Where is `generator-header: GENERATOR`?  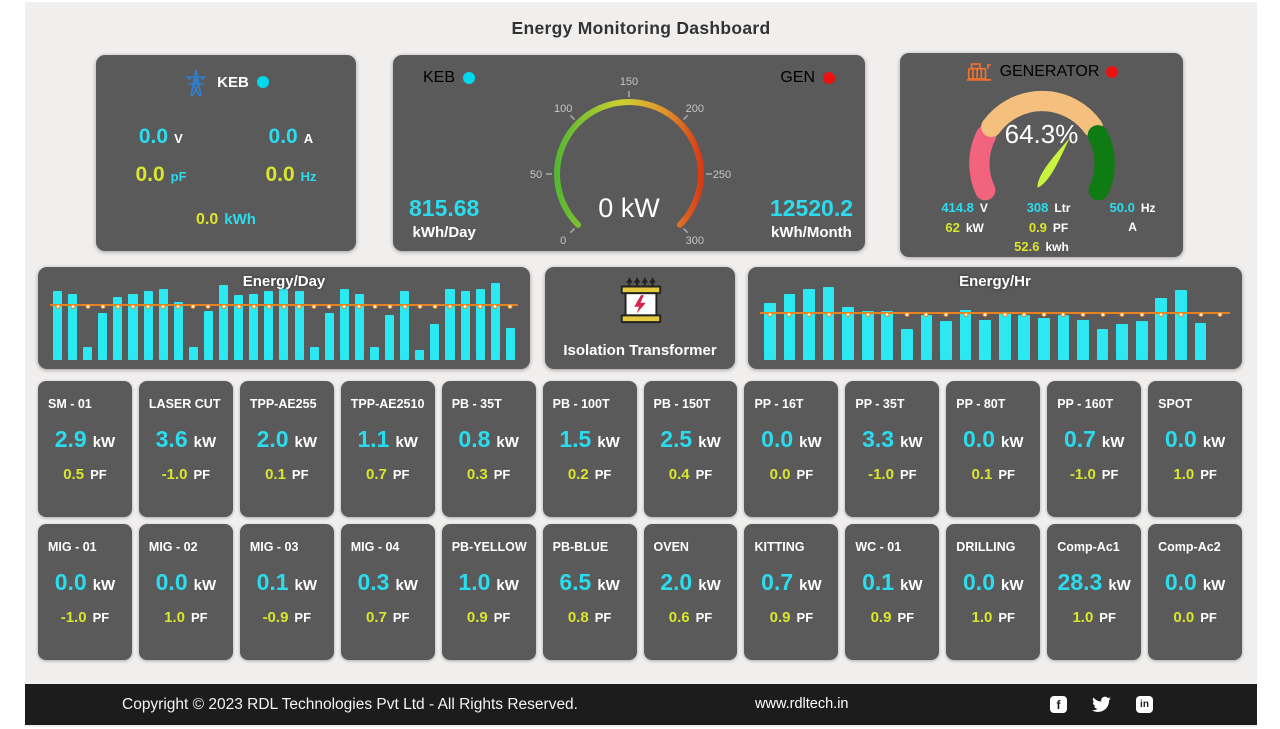 generator-header: GENERATOR is located at coordinates (1041, 71).